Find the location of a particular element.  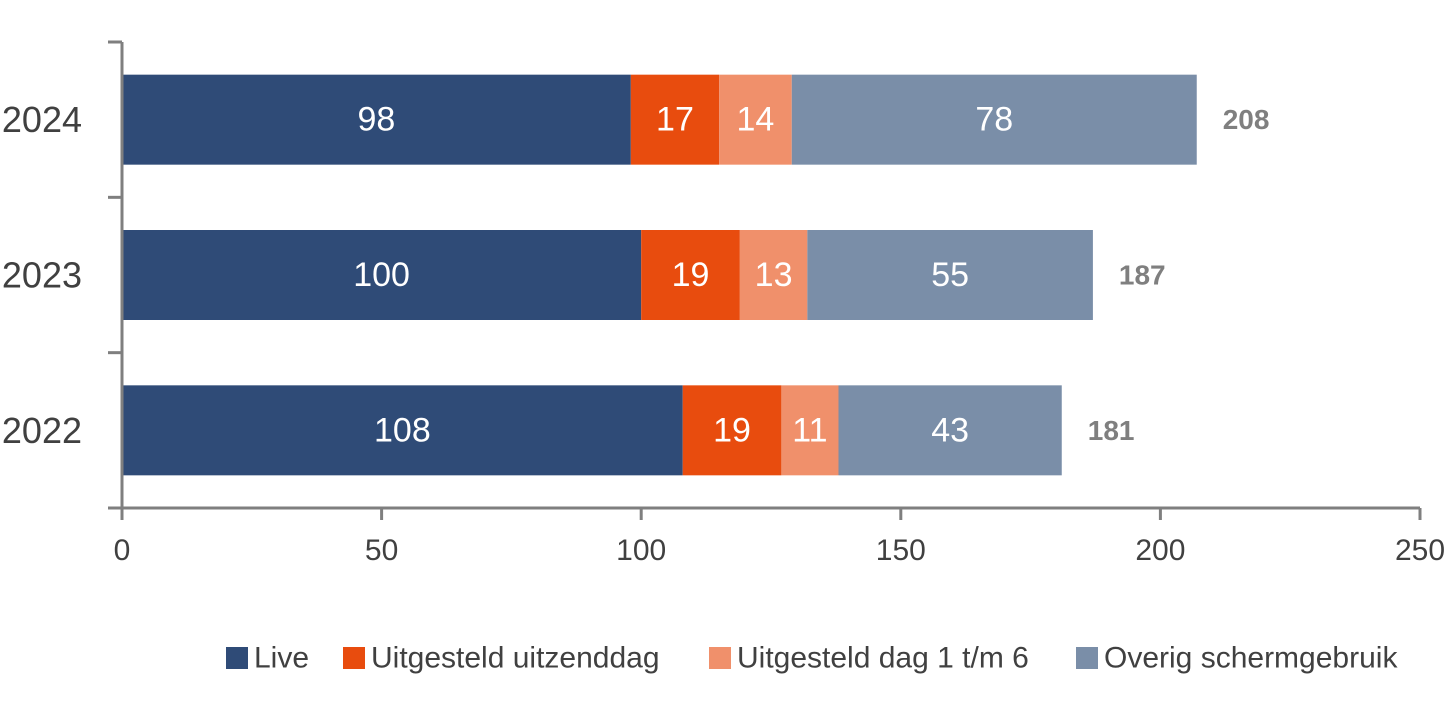

data-label-2023-1: 100 is located at coordinates (381, 275).